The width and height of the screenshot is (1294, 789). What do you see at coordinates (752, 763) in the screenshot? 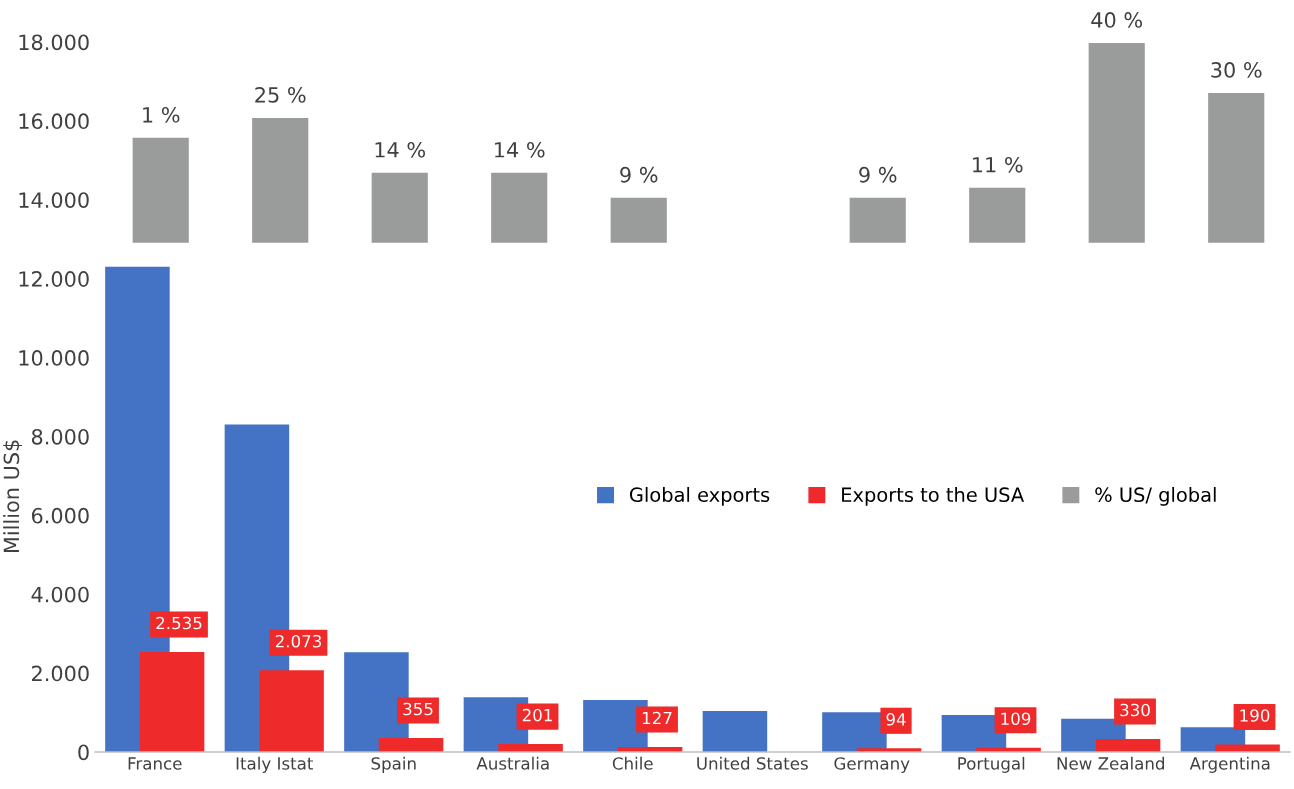
I see `x-tick-label: United States` at bounding box center [752, 763].